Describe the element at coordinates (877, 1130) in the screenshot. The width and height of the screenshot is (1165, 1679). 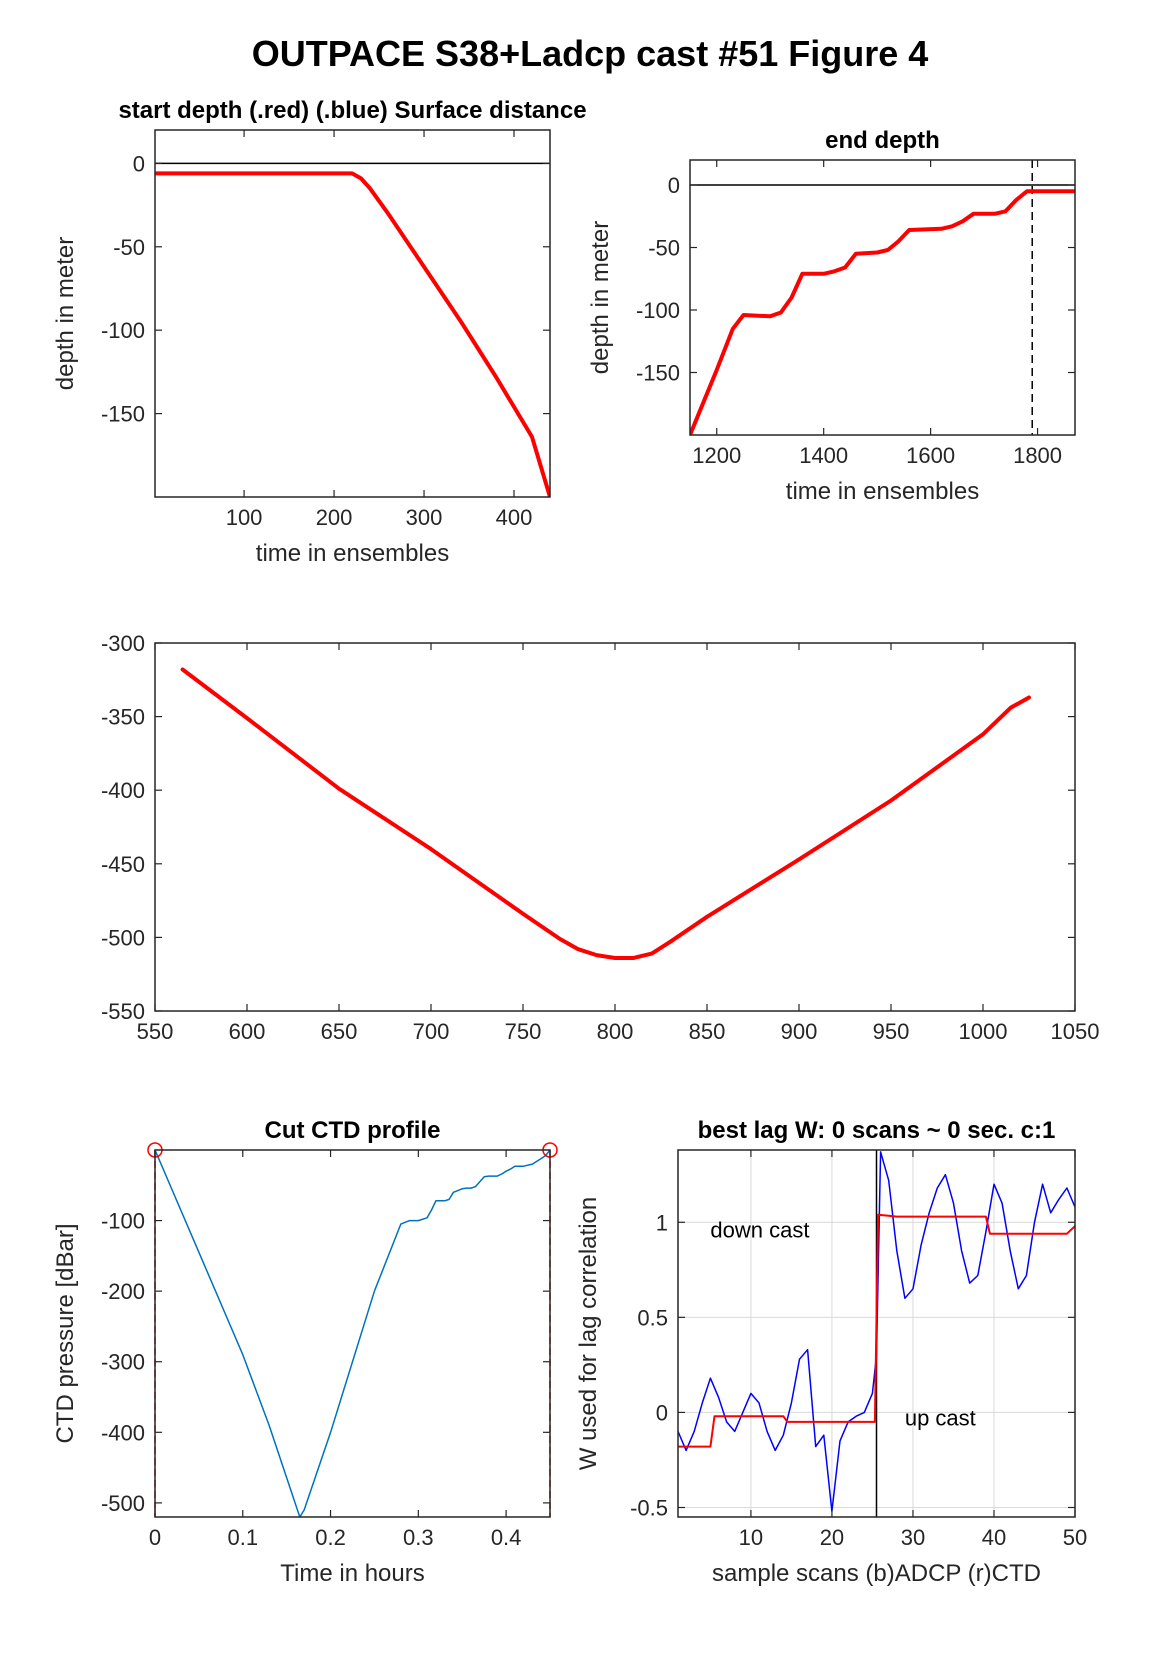
I see `chart-title: best lag W: 0 scans ~ 0 sec. c:1` at that location.